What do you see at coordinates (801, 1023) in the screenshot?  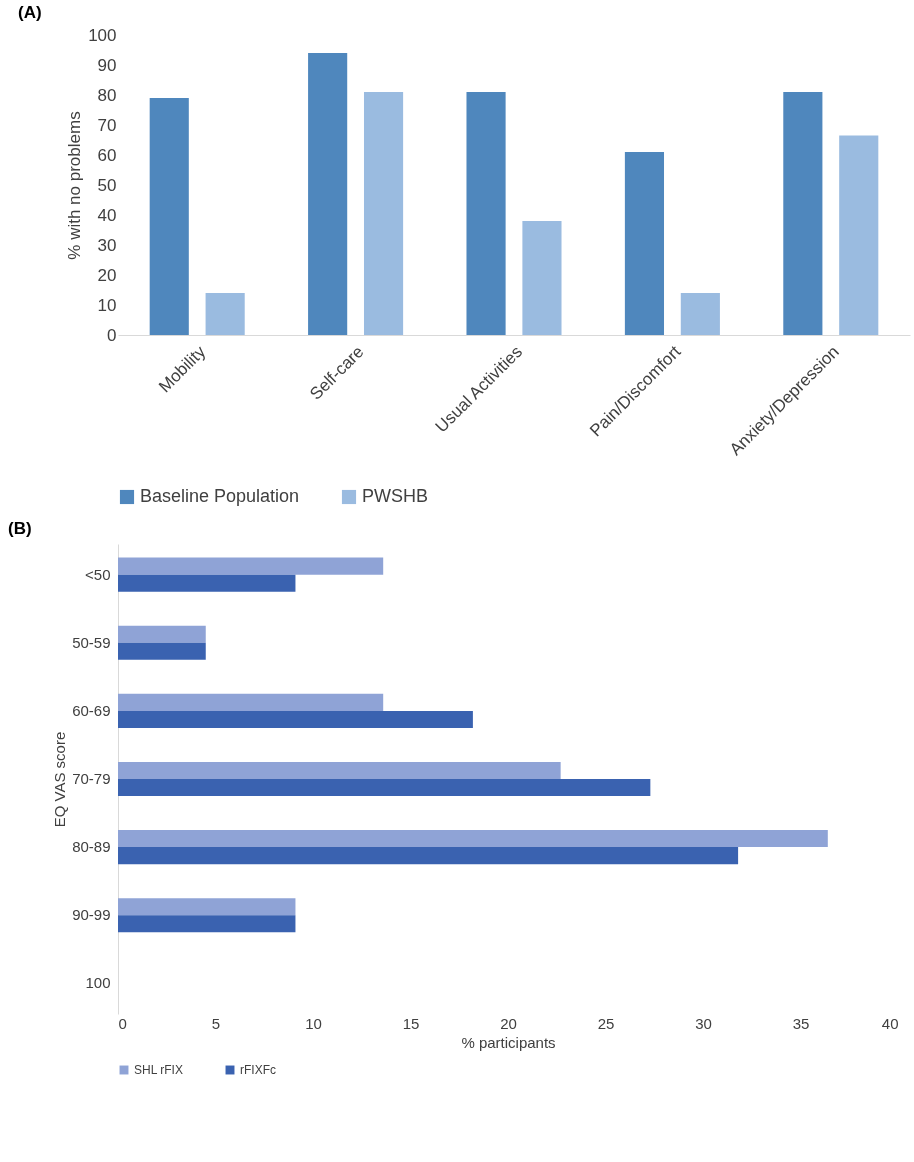 I see `x-tick-label: 35` at bounding box center [801, 1023].